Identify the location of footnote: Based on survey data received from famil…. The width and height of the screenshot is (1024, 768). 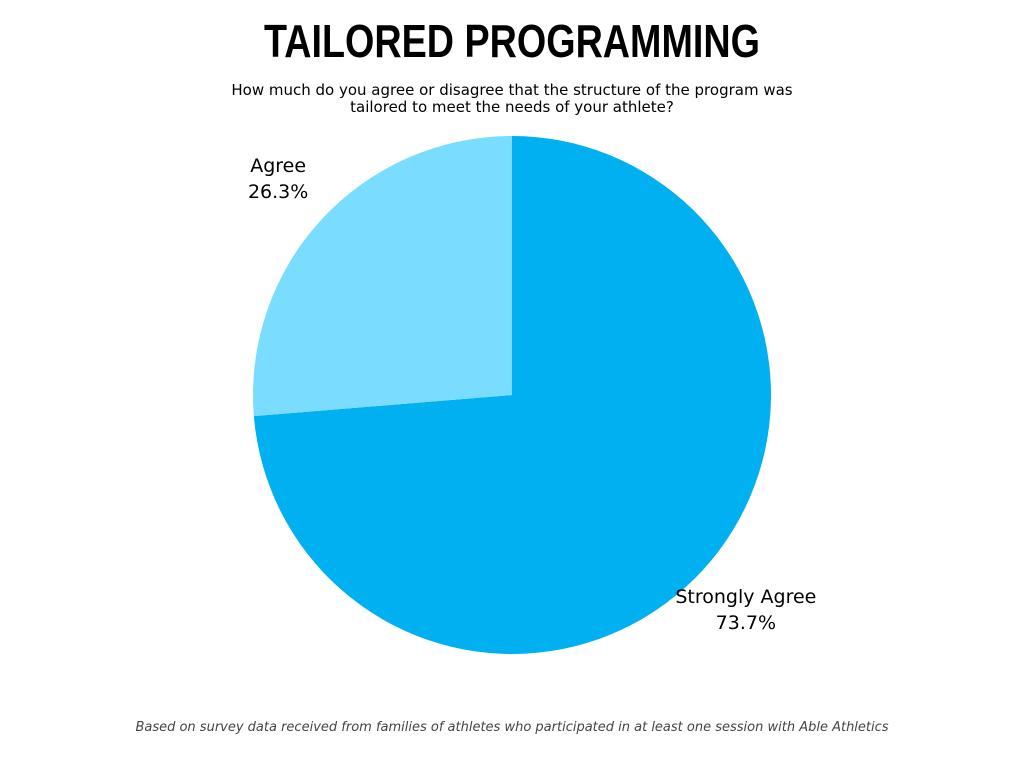
(512, 727).